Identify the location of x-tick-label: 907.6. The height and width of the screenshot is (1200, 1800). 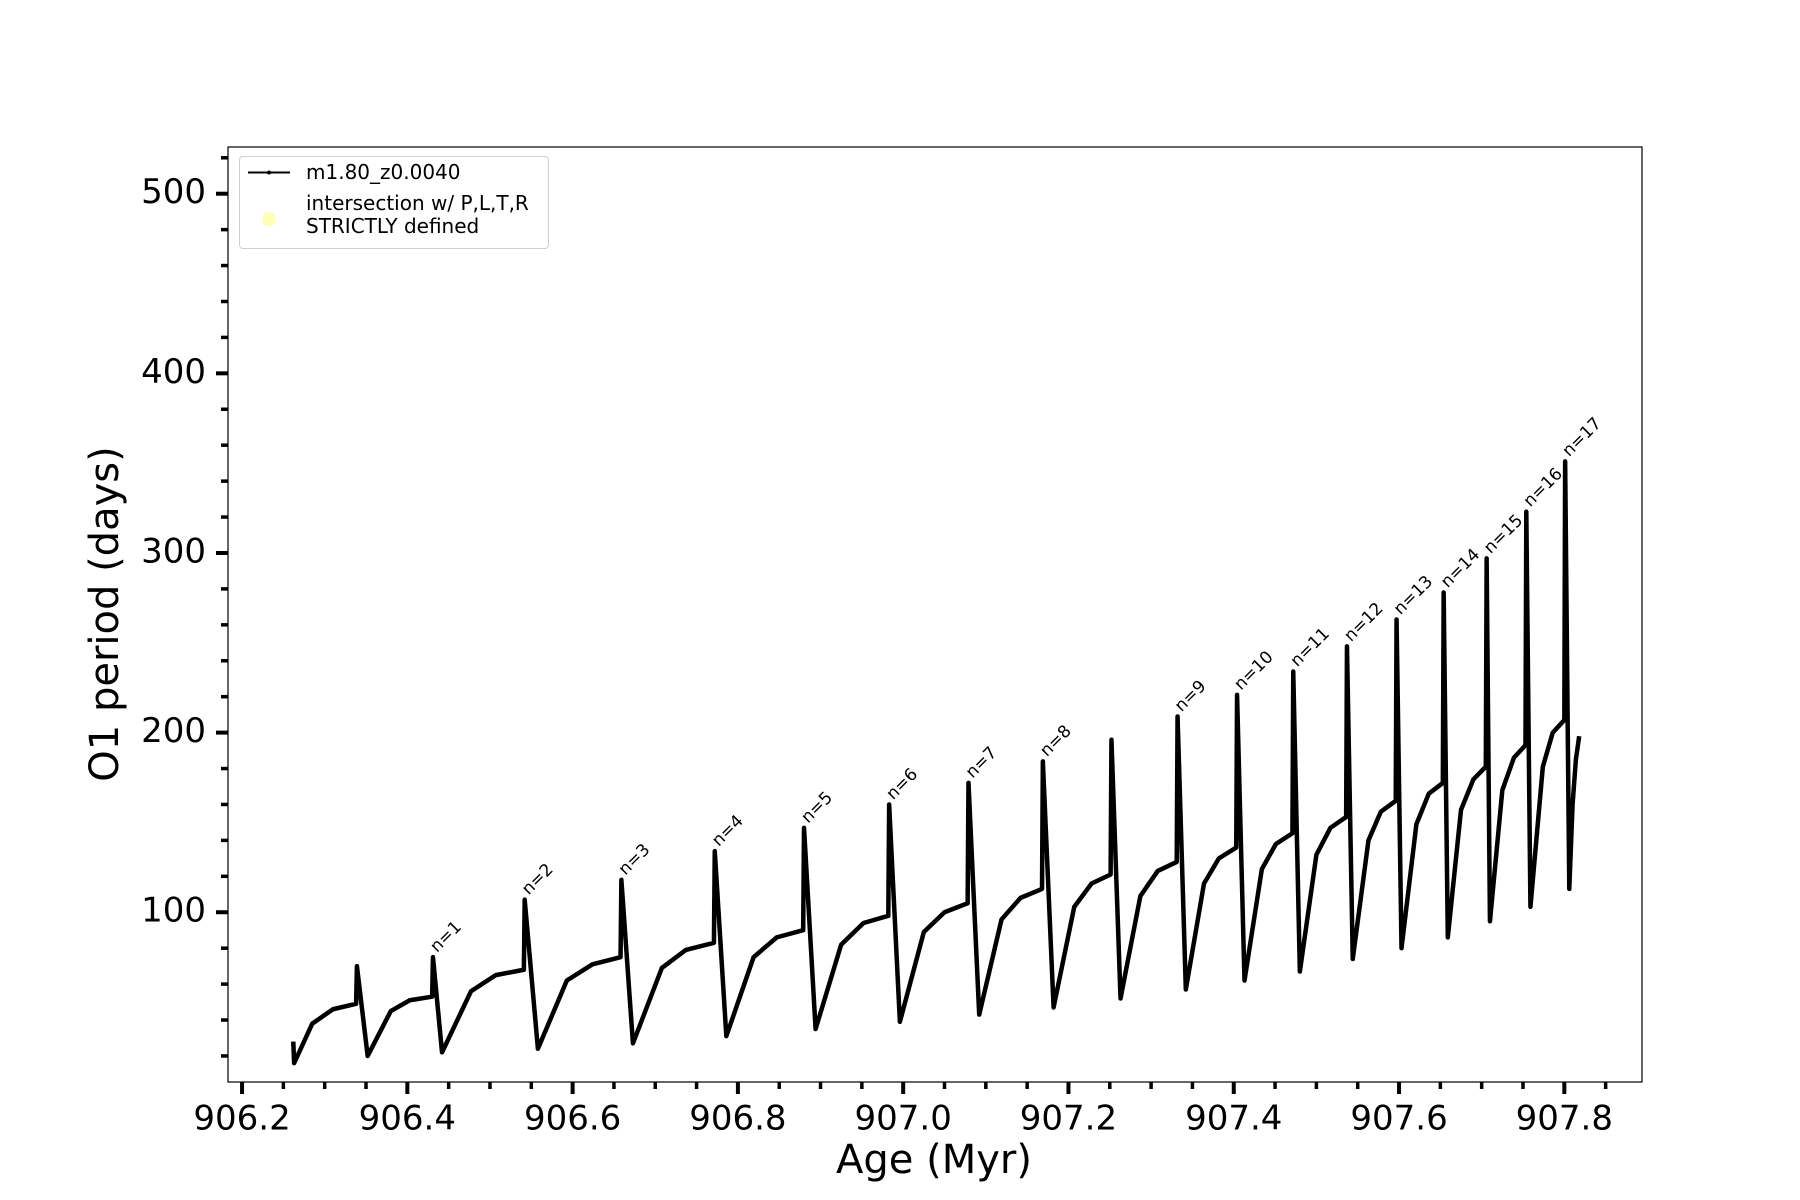
(1398, 1119).